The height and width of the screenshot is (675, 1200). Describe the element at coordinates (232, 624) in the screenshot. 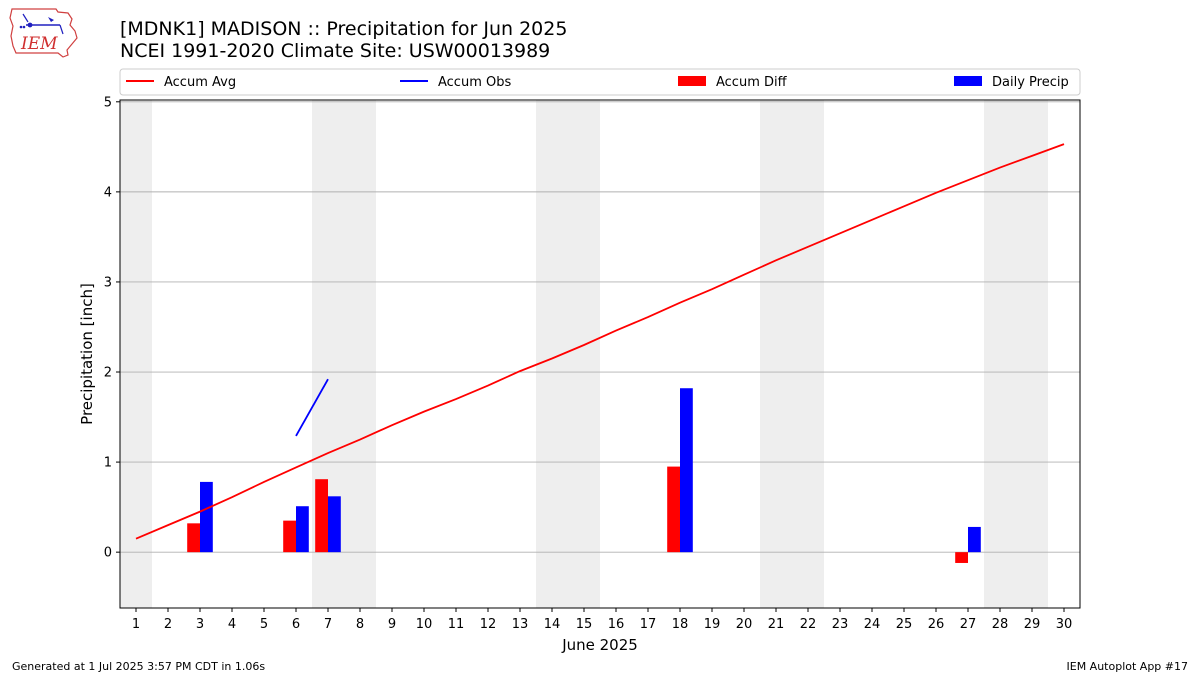

I see `x-tick-label: 4` at that location.